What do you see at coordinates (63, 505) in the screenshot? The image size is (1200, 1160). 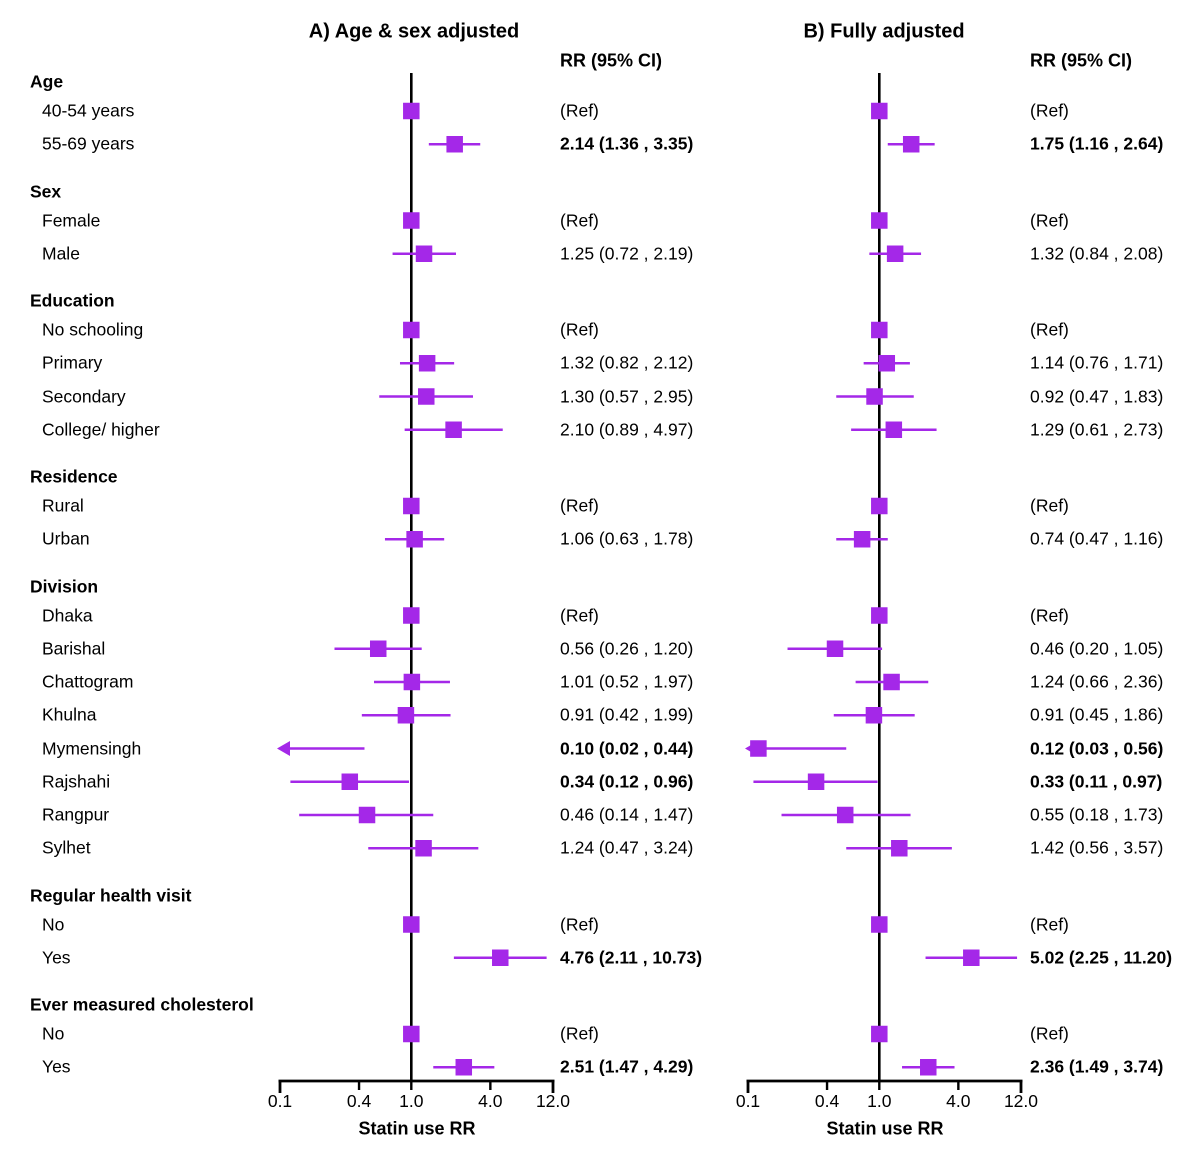 I see `row-label: Rural` at bounding box center [63, 505].